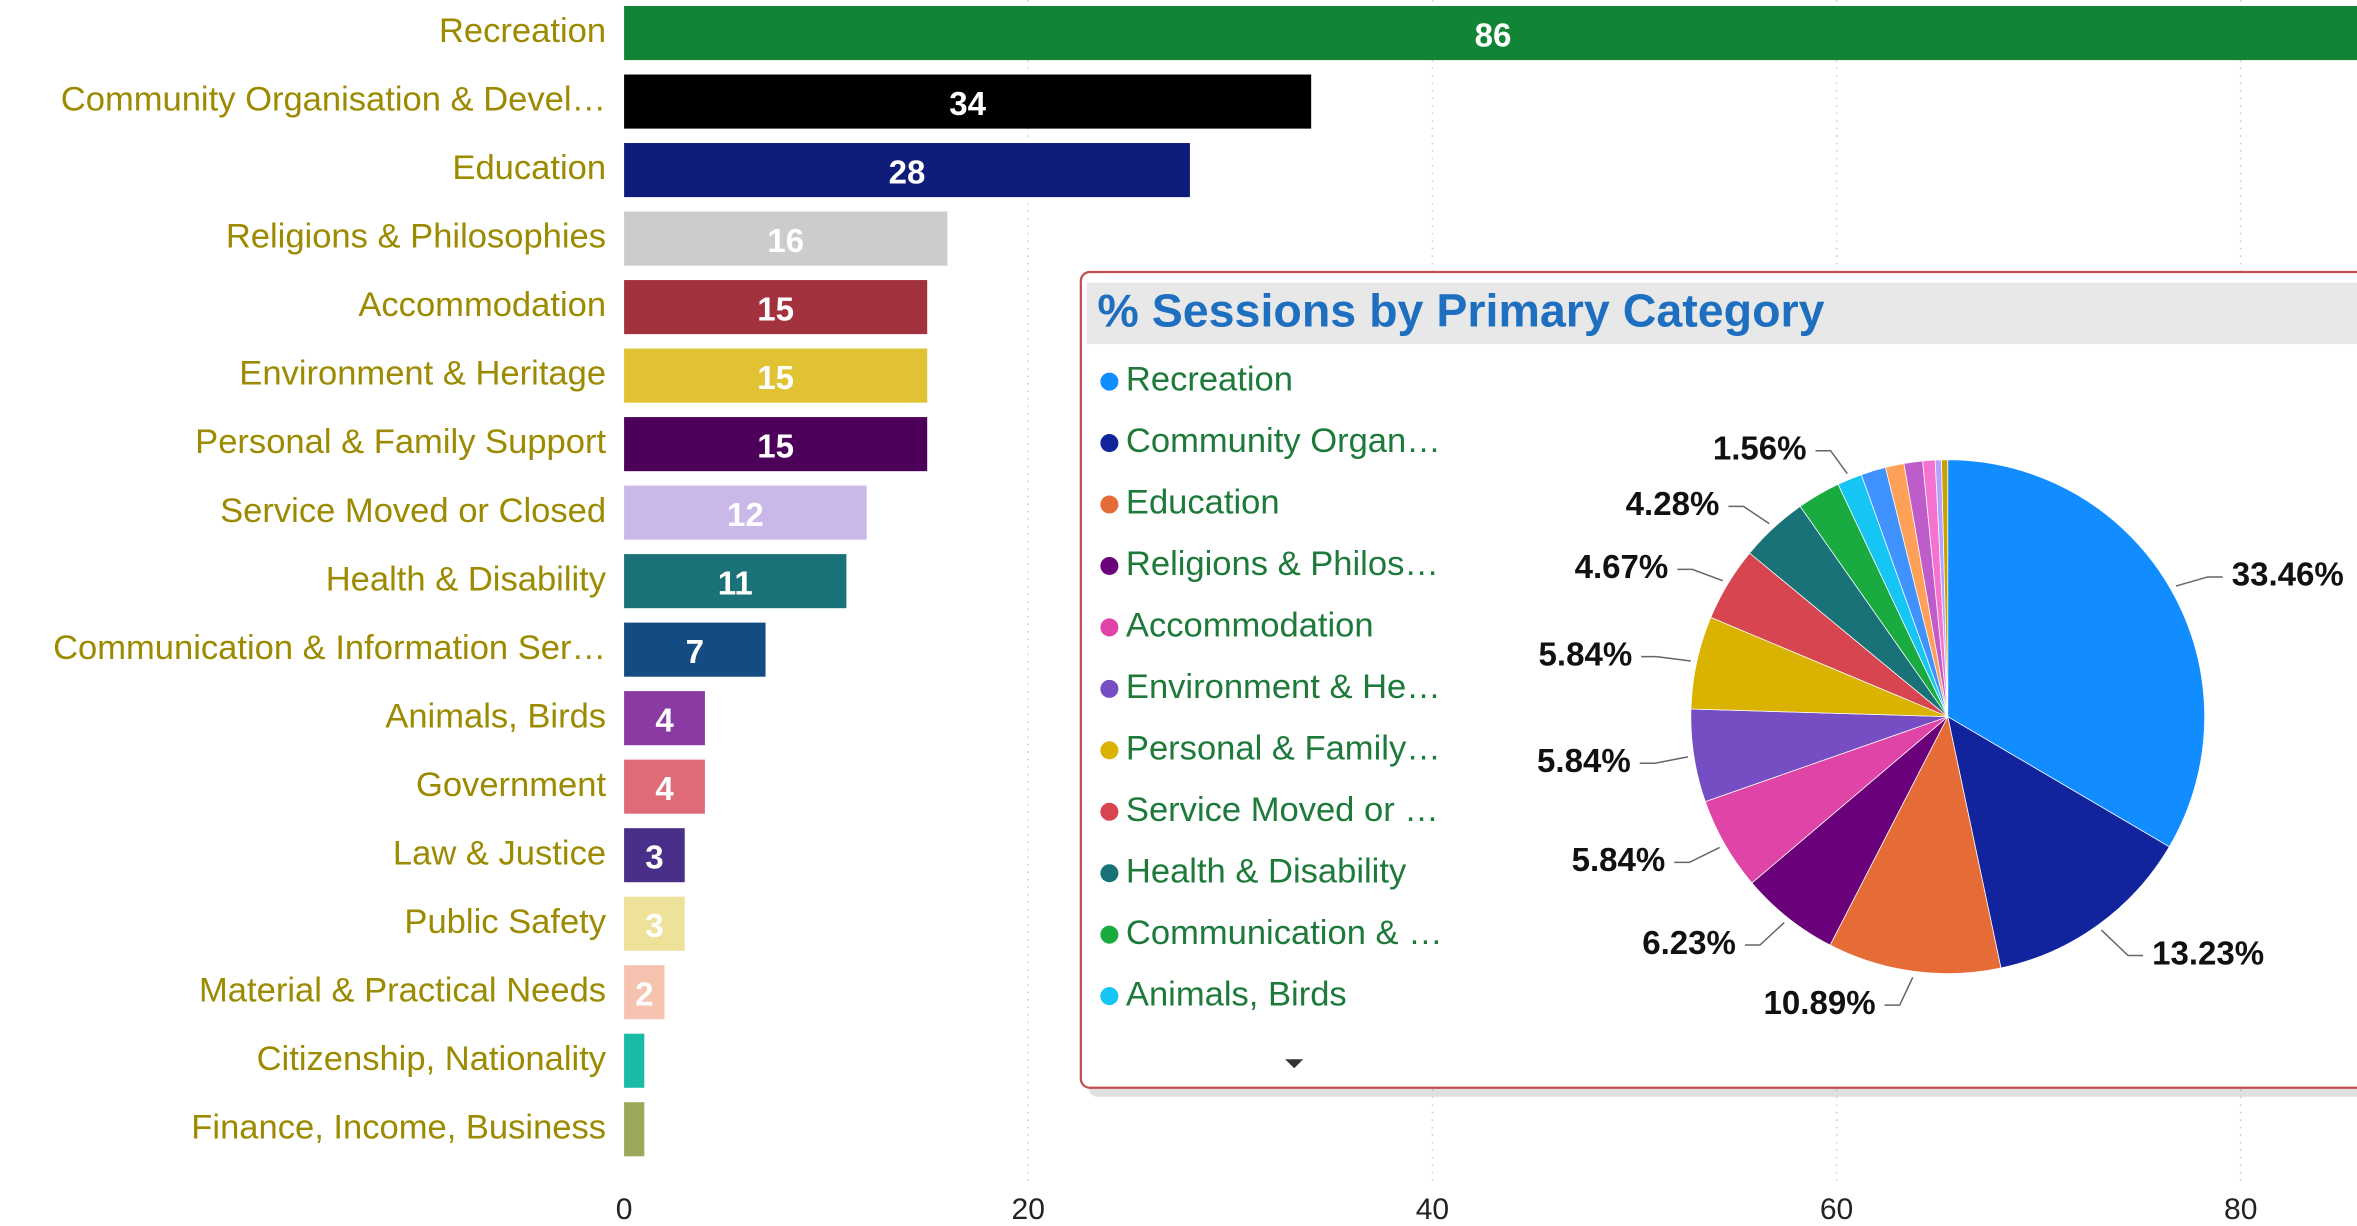  What do you see at coordinates (1689, 943) in the screenshot?
I see `pie-data-label: 6.23%` at bounding box center [1689, 943].